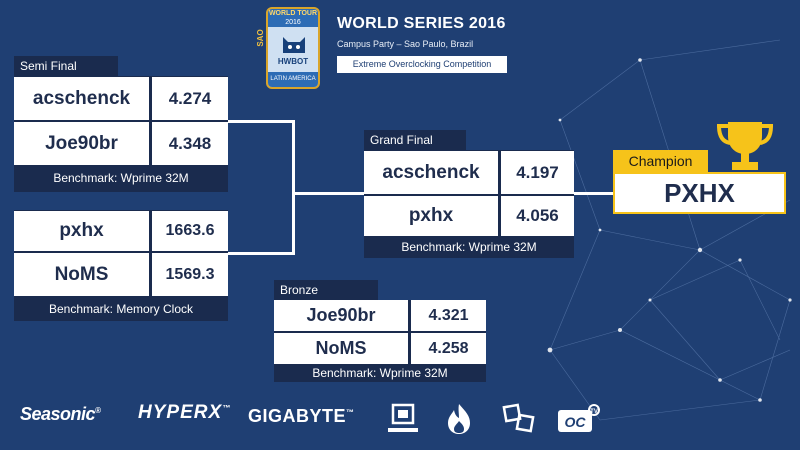 The width and height of the screenshot is (800, 450). What do you see at coordinates (699, 193) in the screenshot?
I see `champion-name: PXHX` at bounding box center [699, 193].